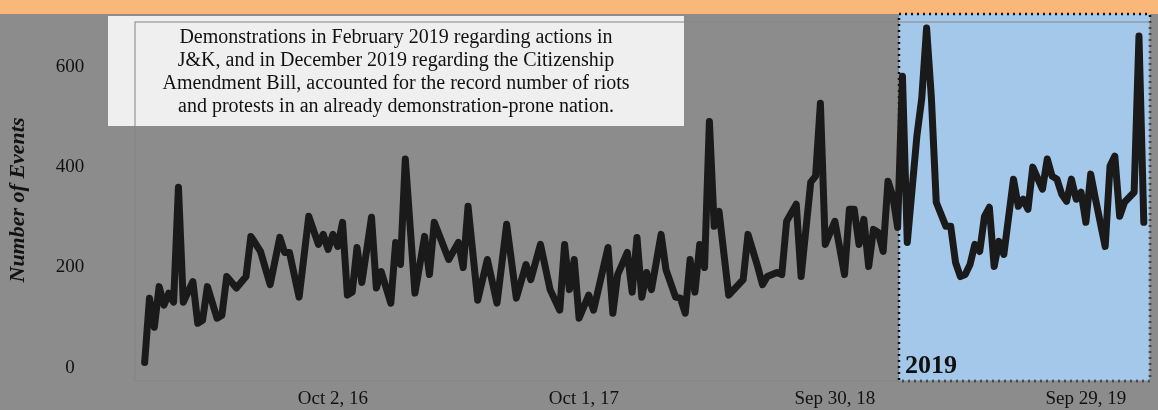 The height and width of the screenshot is (410, 1158). I want to click on annotation: Demonstrations in February 2019 regarding actions in J&K, and in December 2019 regarding the Citizenship Amendment Bill, accounted for the record number of riots and protests in an already demonstration-prone nation., so click(396, 71).